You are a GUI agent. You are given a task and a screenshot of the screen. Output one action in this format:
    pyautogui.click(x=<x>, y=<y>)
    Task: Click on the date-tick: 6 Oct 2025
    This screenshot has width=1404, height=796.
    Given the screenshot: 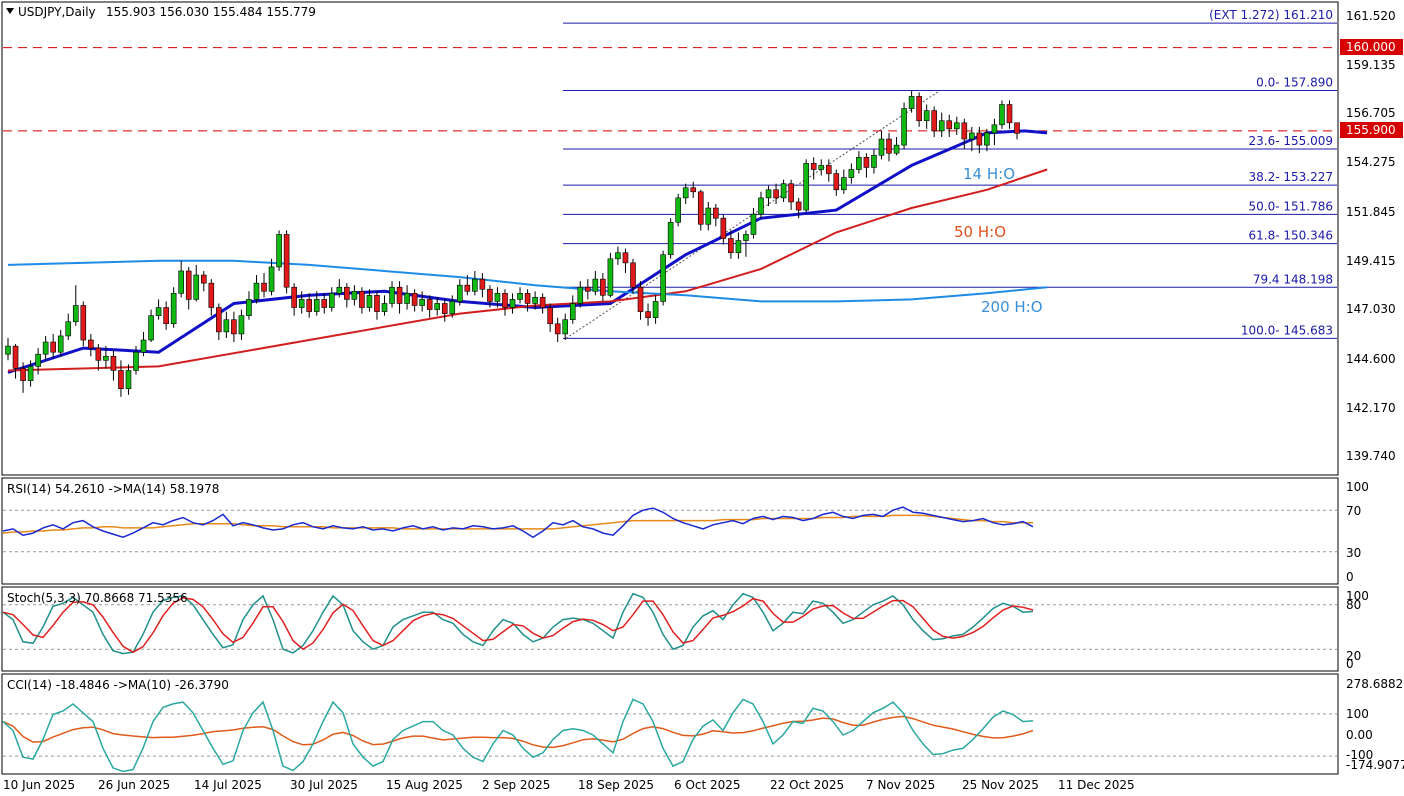 What is the action you would take?
    pyautogui.click(x=707, y=785)
    